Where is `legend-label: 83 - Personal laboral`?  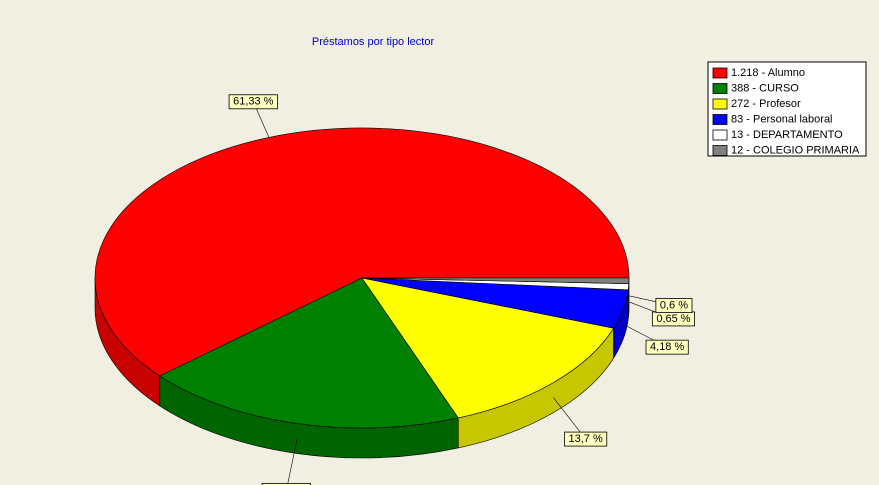
legend-label: 83 - Personal laboral is located at coordinates (782, 119).